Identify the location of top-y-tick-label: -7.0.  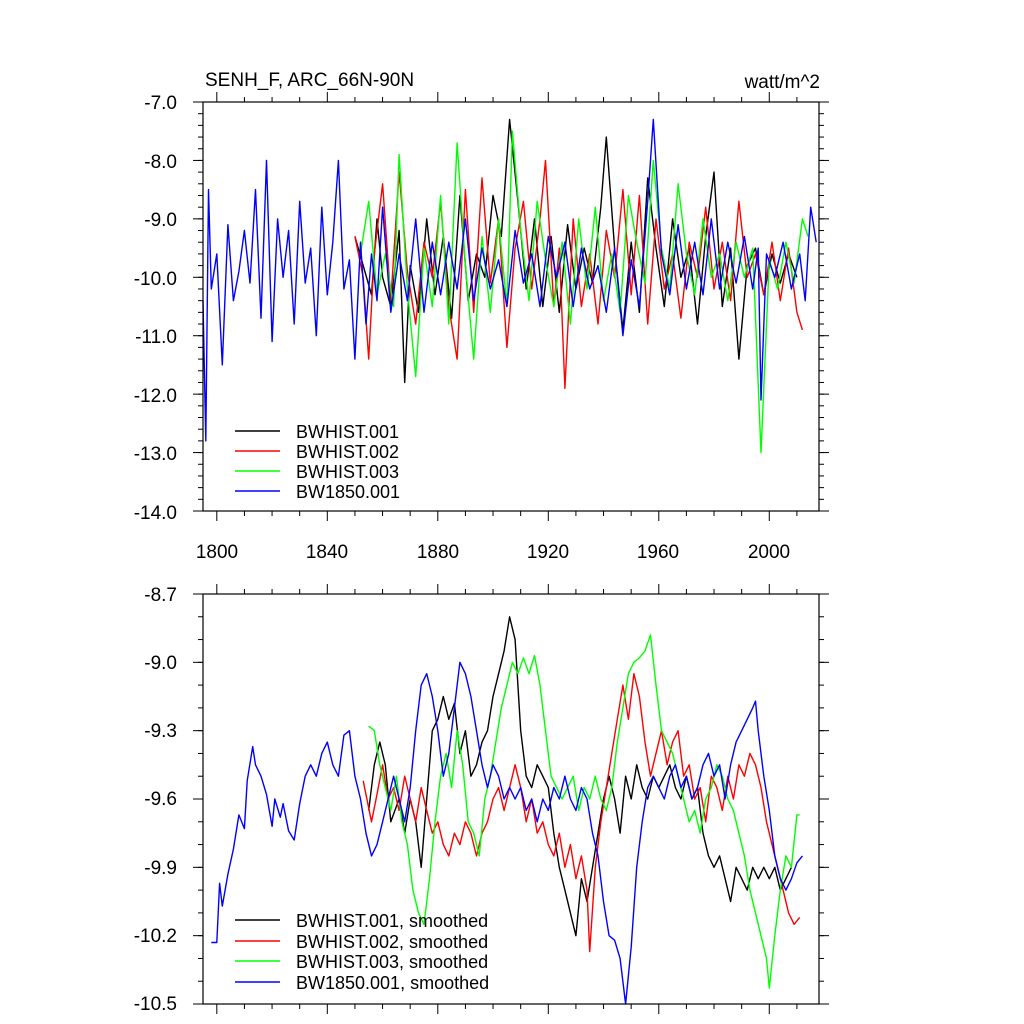
(160, 103).